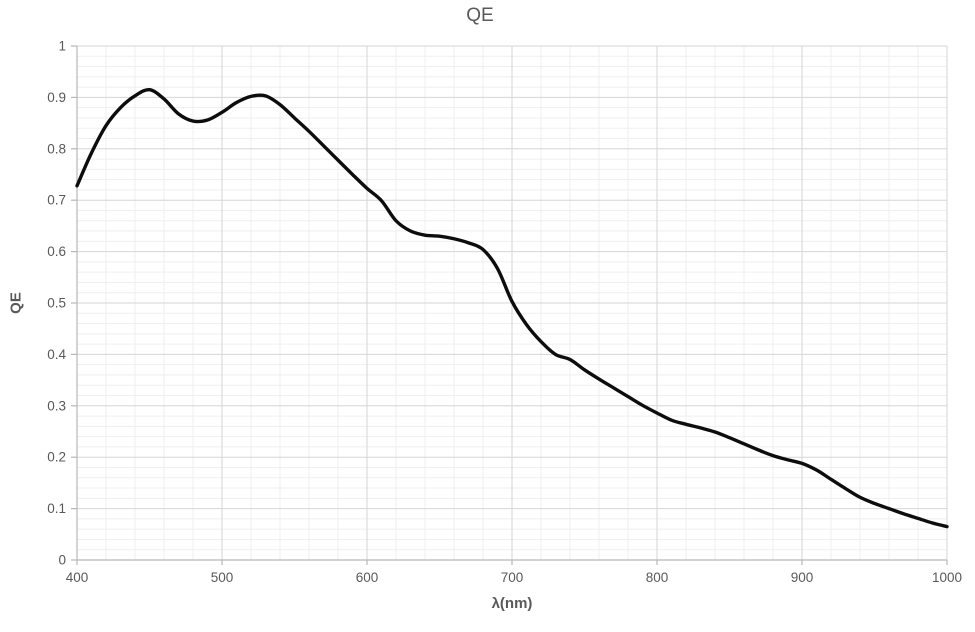  Describe the element at coordinates (56, 405) in the screenshot. I see `y-tick-label: 0.3` at that location.